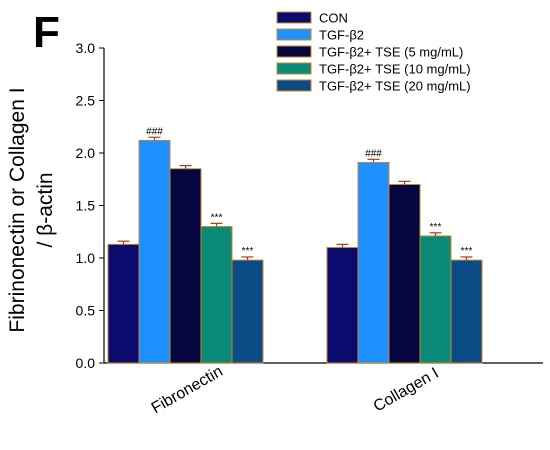 This screenshot has width=550, height=450. What do you see at coordinates (86, 206) in the screenshot?
I see `y-tick-label-3: 1.5` at bounding box center [86, 206].